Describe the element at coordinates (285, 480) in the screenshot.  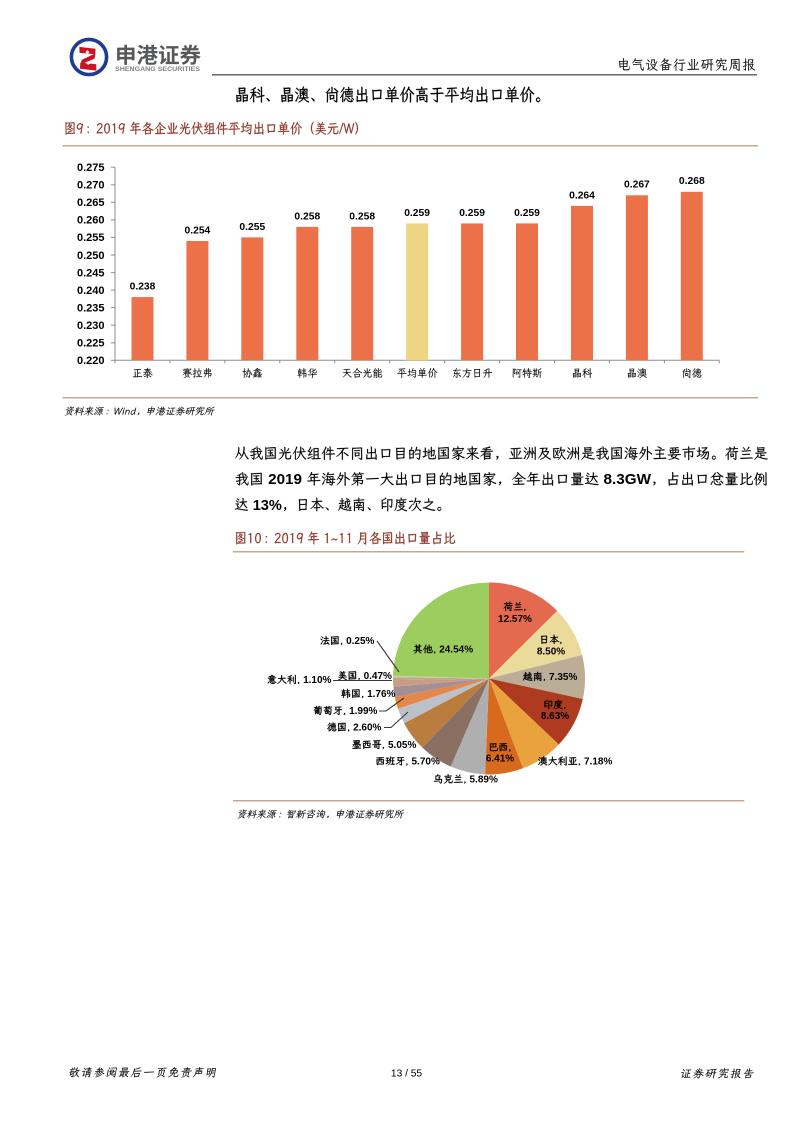
I see `svg-text: 2019` at that location.